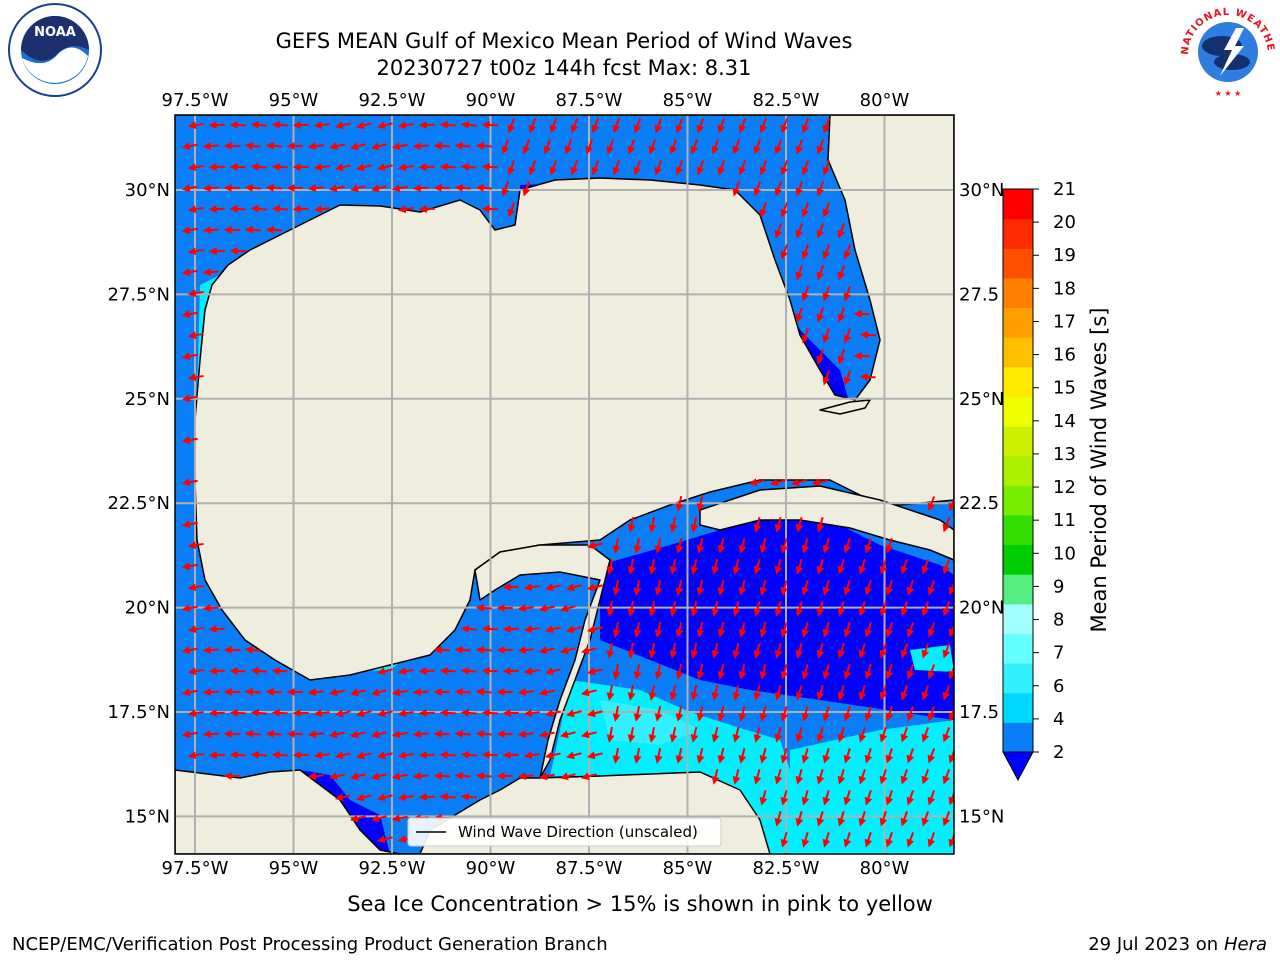  I want to click on latitude-label: 27.5°N, so click(138, 294).